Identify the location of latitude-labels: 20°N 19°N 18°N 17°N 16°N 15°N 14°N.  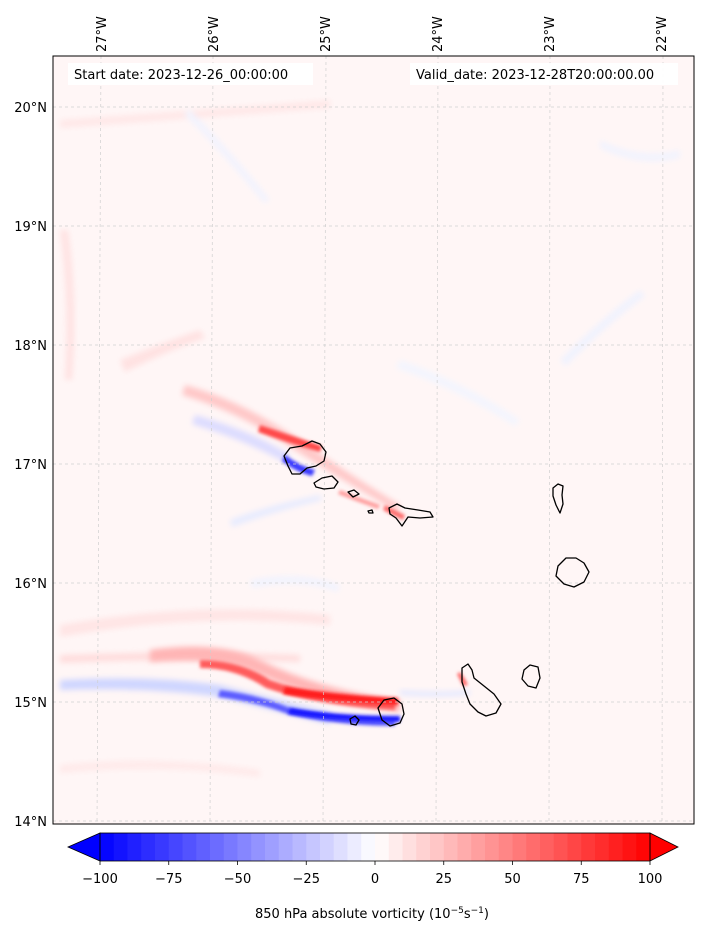
(30, 465).